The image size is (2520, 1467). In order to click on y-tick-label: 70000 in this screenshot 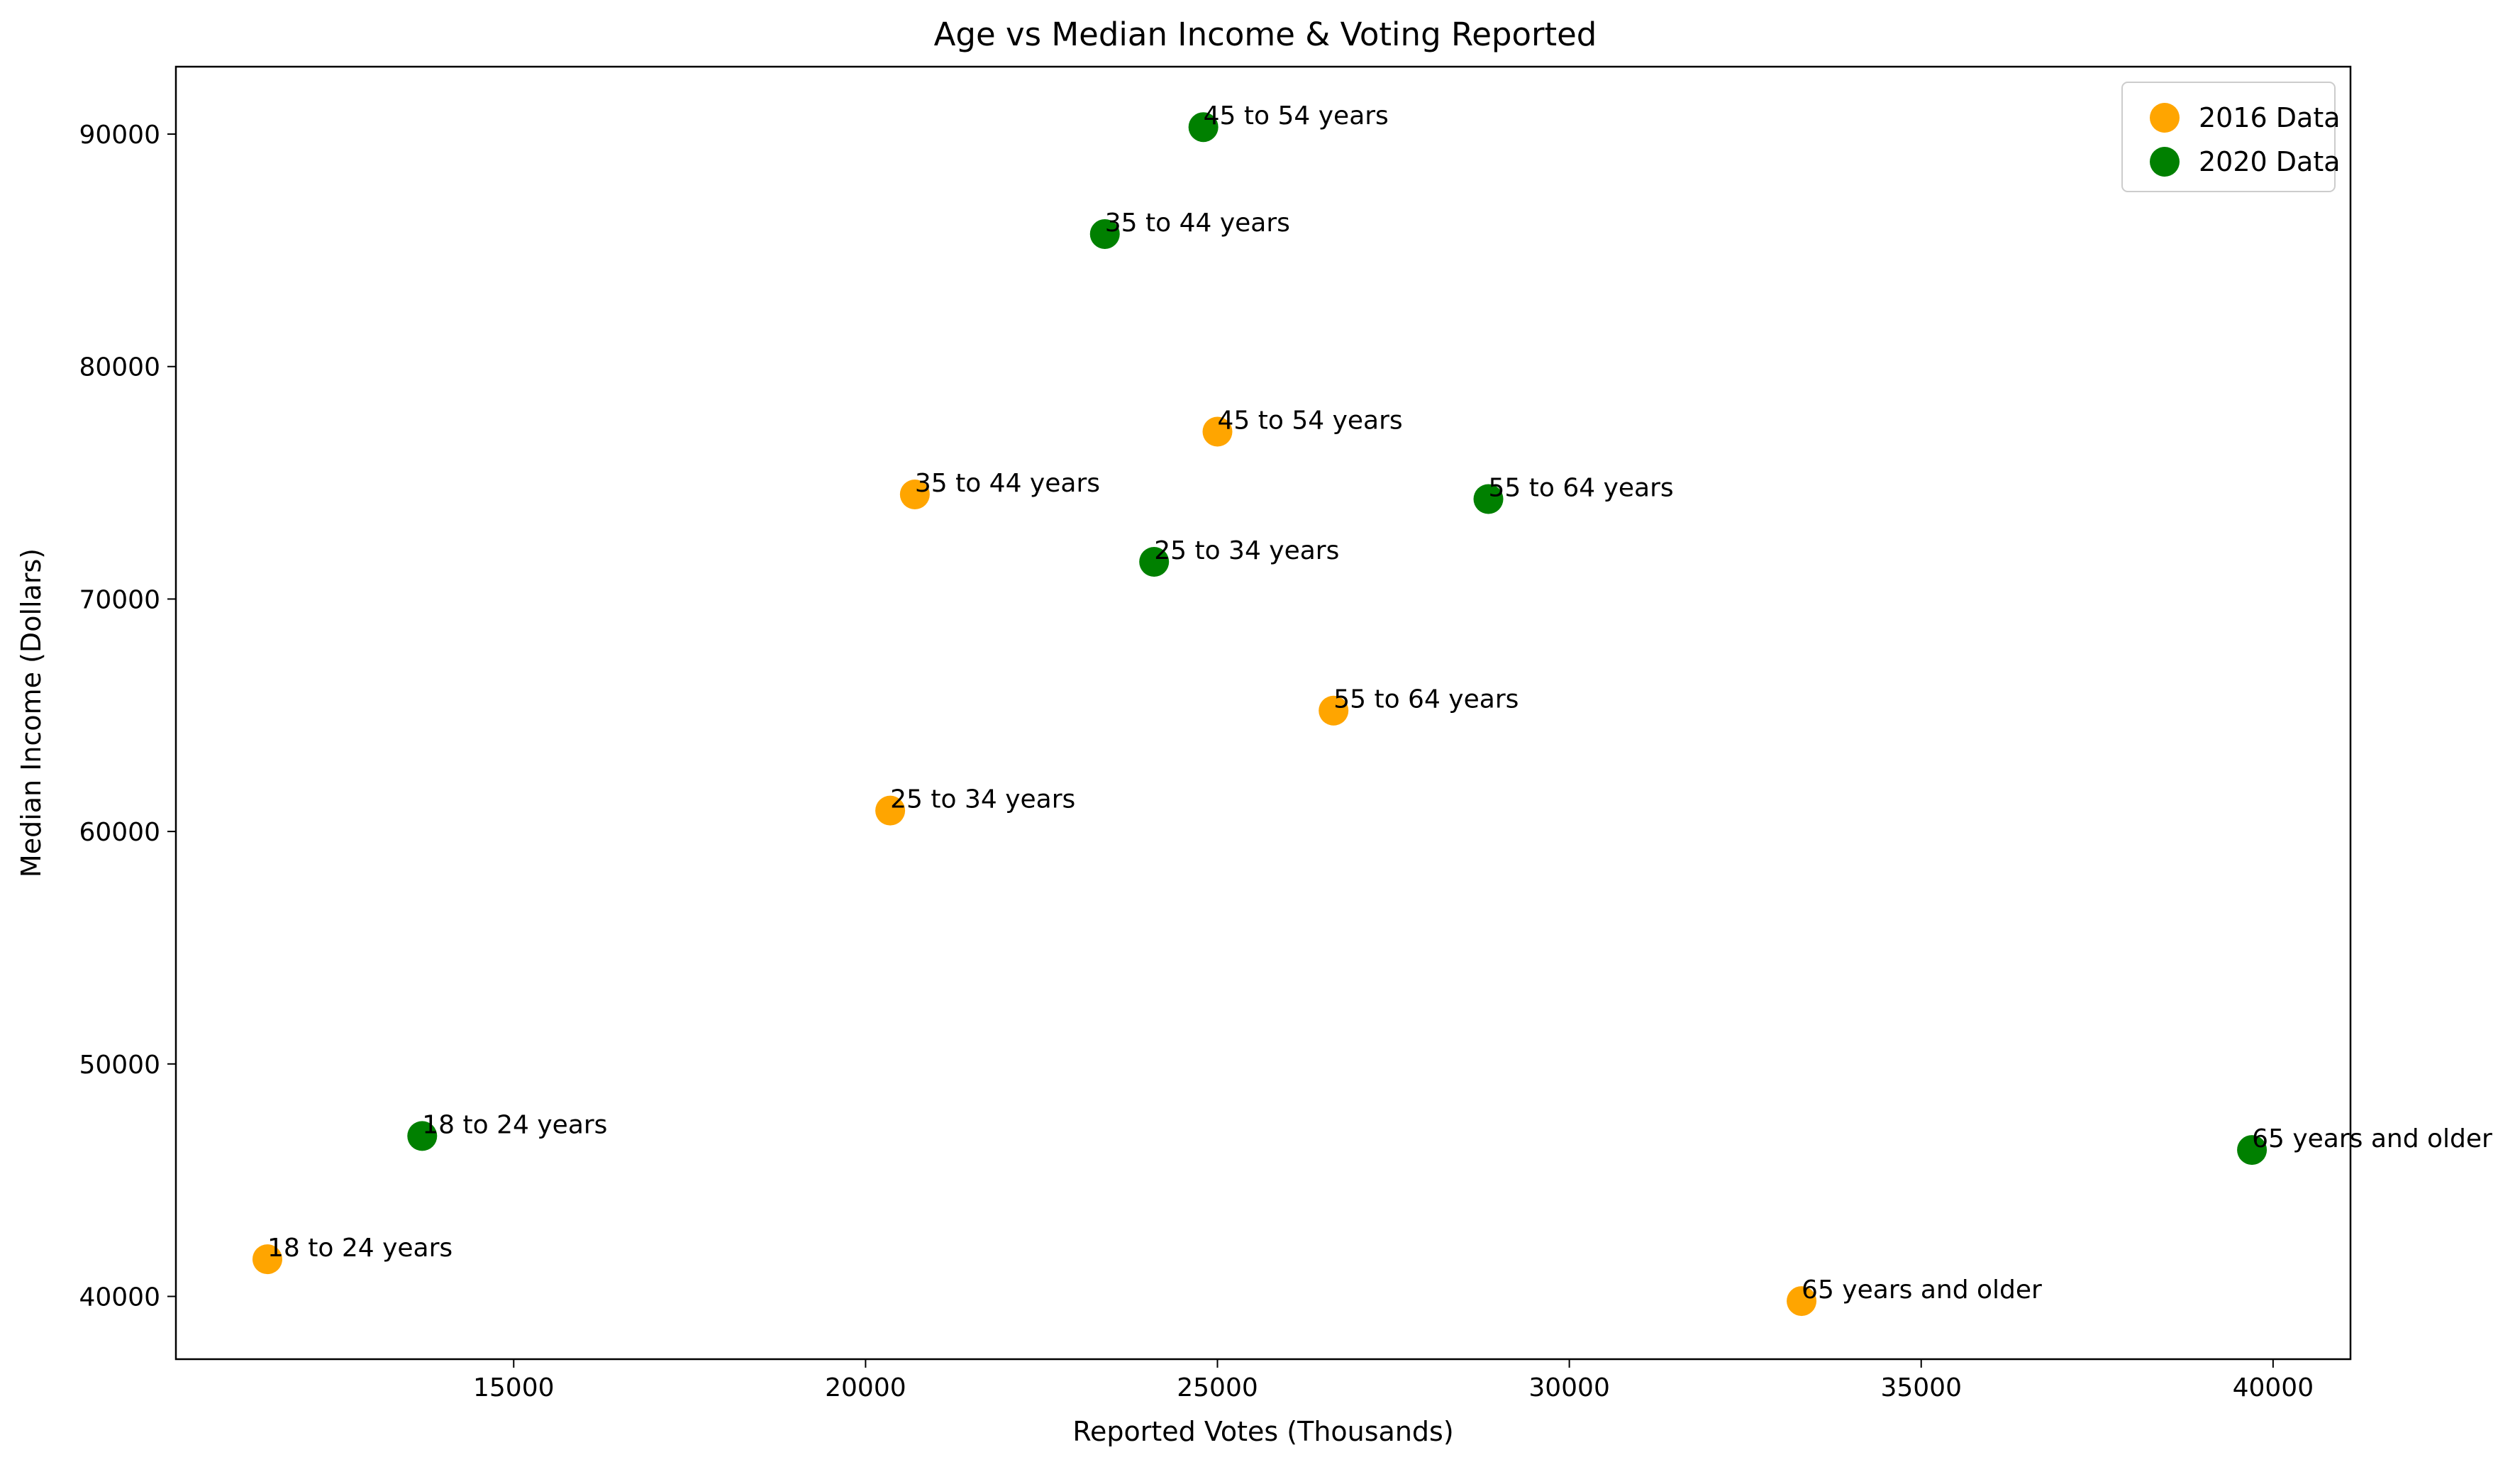, I will do `click(120, 599)`.